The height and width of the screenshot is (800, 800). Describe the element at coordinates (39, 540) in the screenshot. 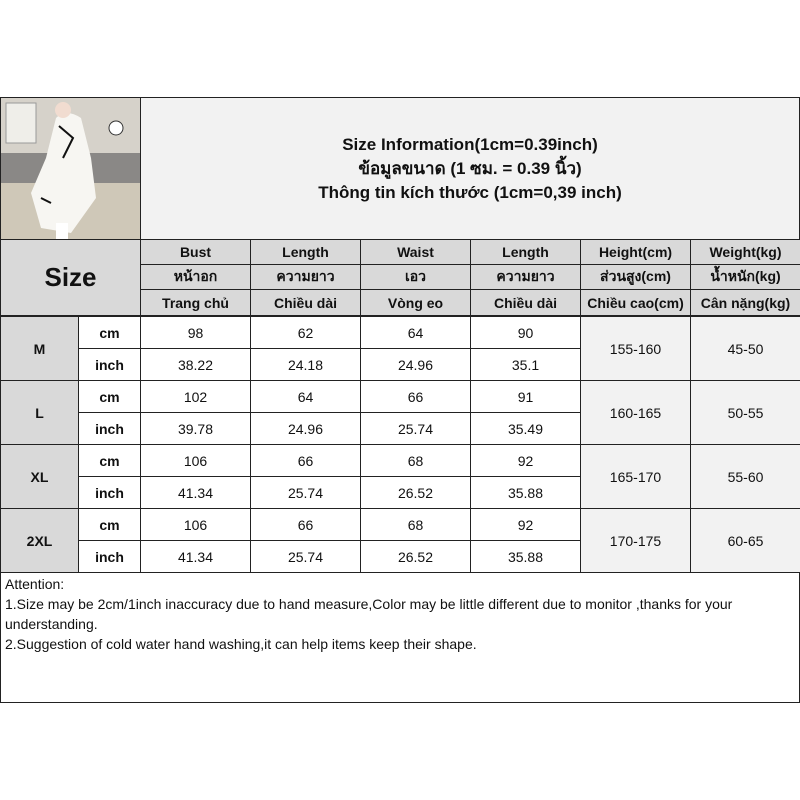

I see `size-label: 2XL` at that location.